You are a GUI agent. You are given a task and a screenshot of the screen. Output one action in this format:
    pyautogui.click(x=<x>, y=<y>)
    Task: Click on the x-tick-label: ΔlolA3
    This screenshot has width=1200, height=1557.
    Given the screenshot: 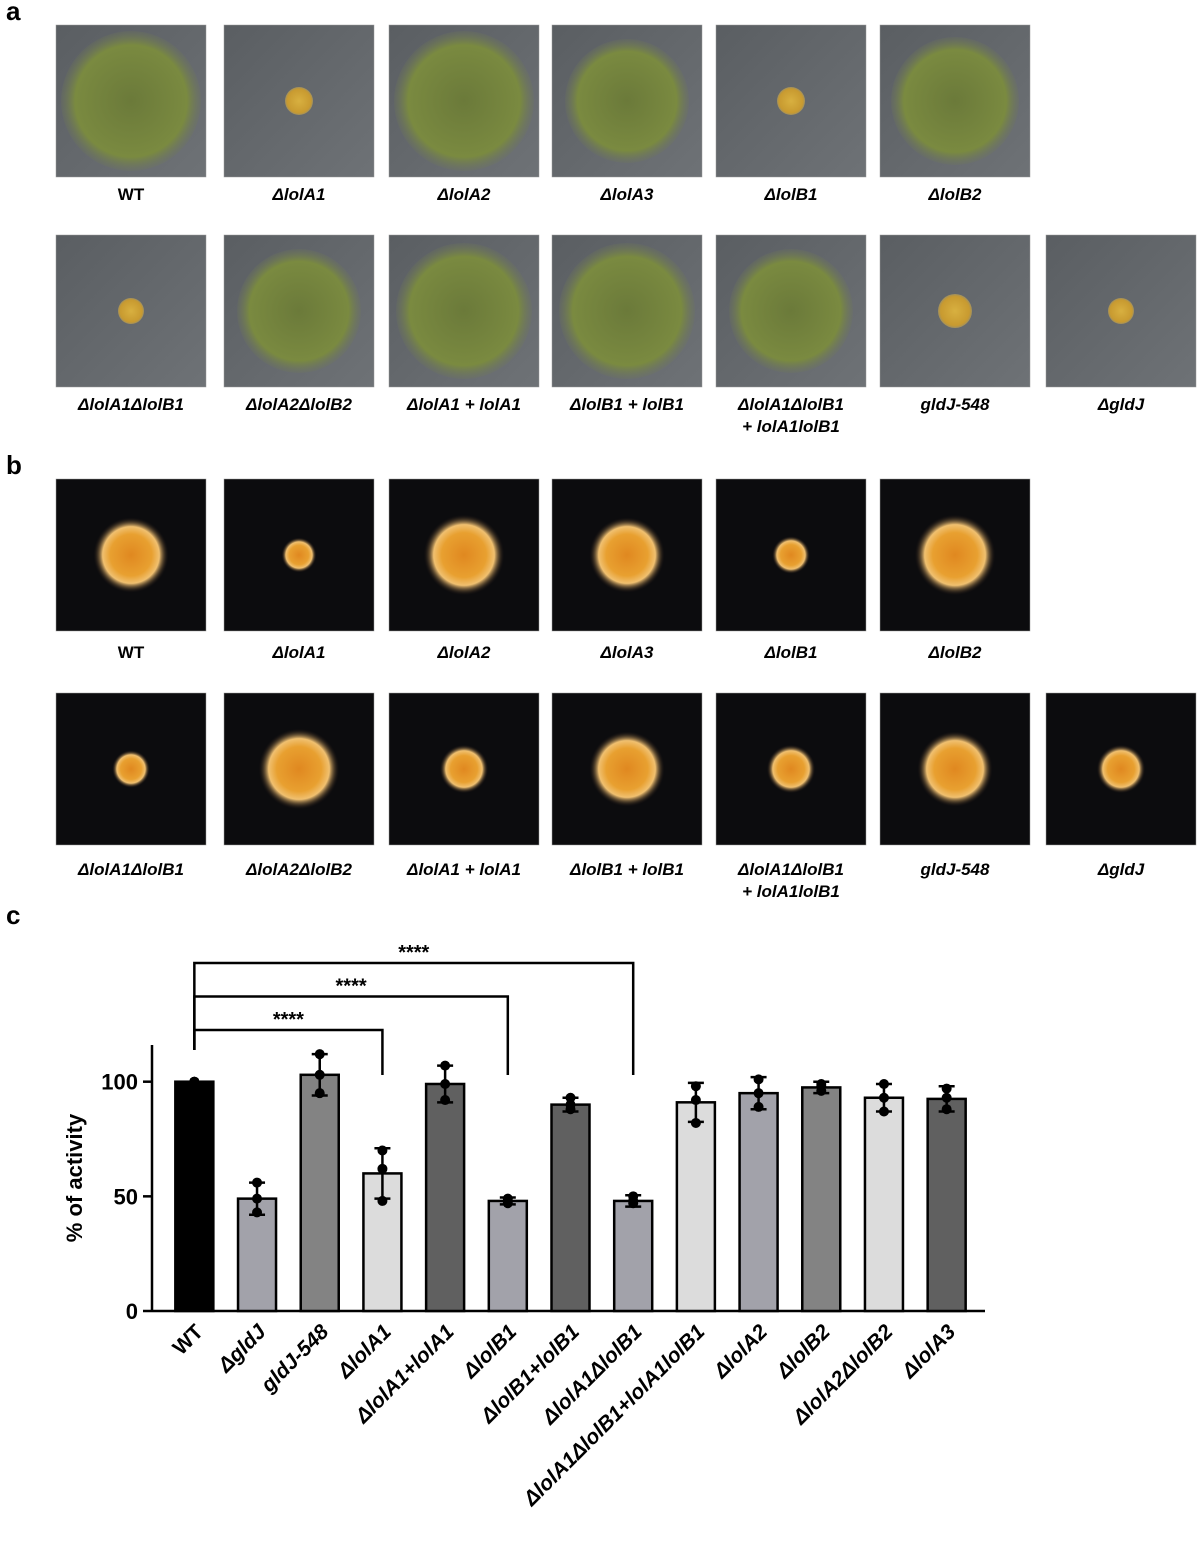 What is the action you would take?
    pyautogui.click(x=928, y=1351)
    